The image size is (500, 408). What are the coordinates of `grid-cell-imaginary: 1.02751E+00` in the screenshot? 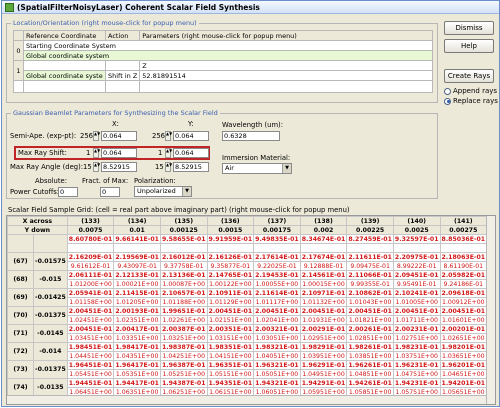 It's located at (416, 338).